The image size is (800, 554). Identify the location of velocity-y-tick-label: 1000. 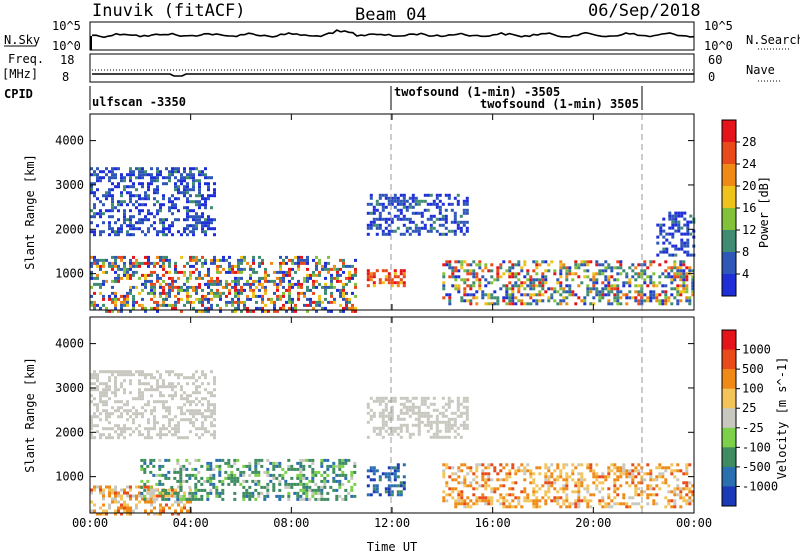
(69, 477).